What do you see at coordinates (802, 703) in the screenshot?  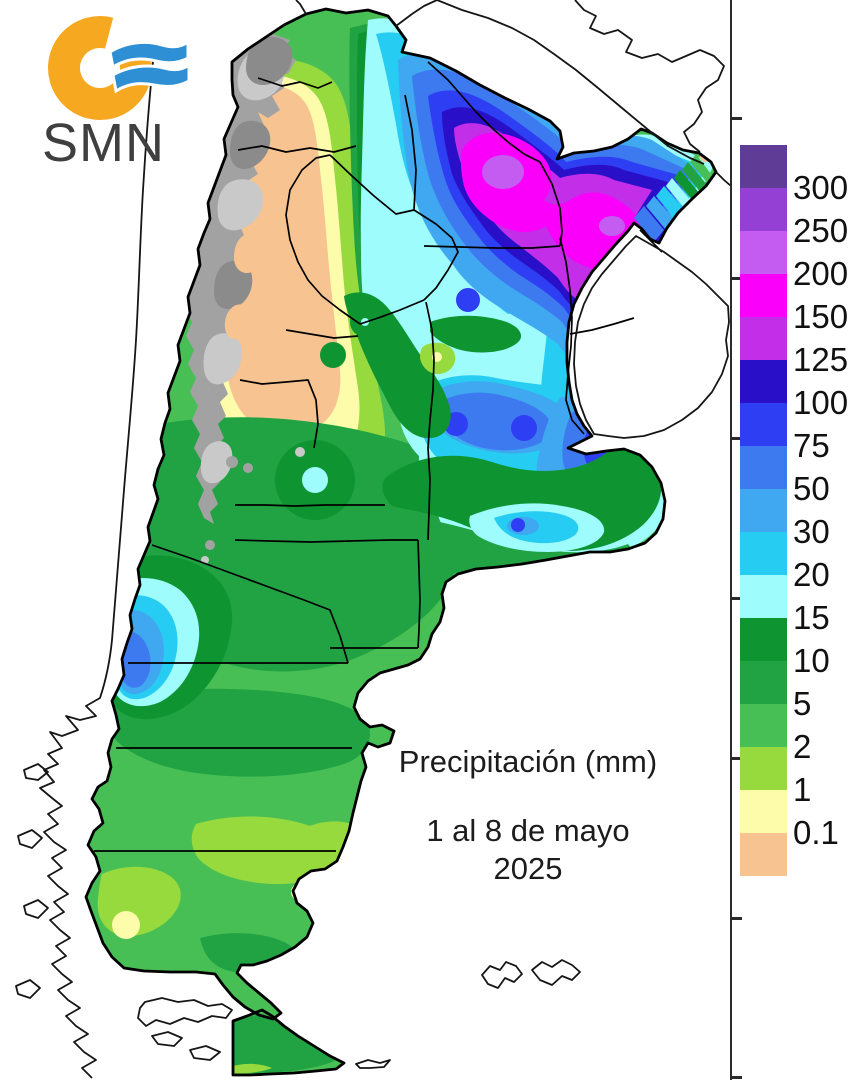 I see `legend-label: 5` at bounding box center [802, 703].